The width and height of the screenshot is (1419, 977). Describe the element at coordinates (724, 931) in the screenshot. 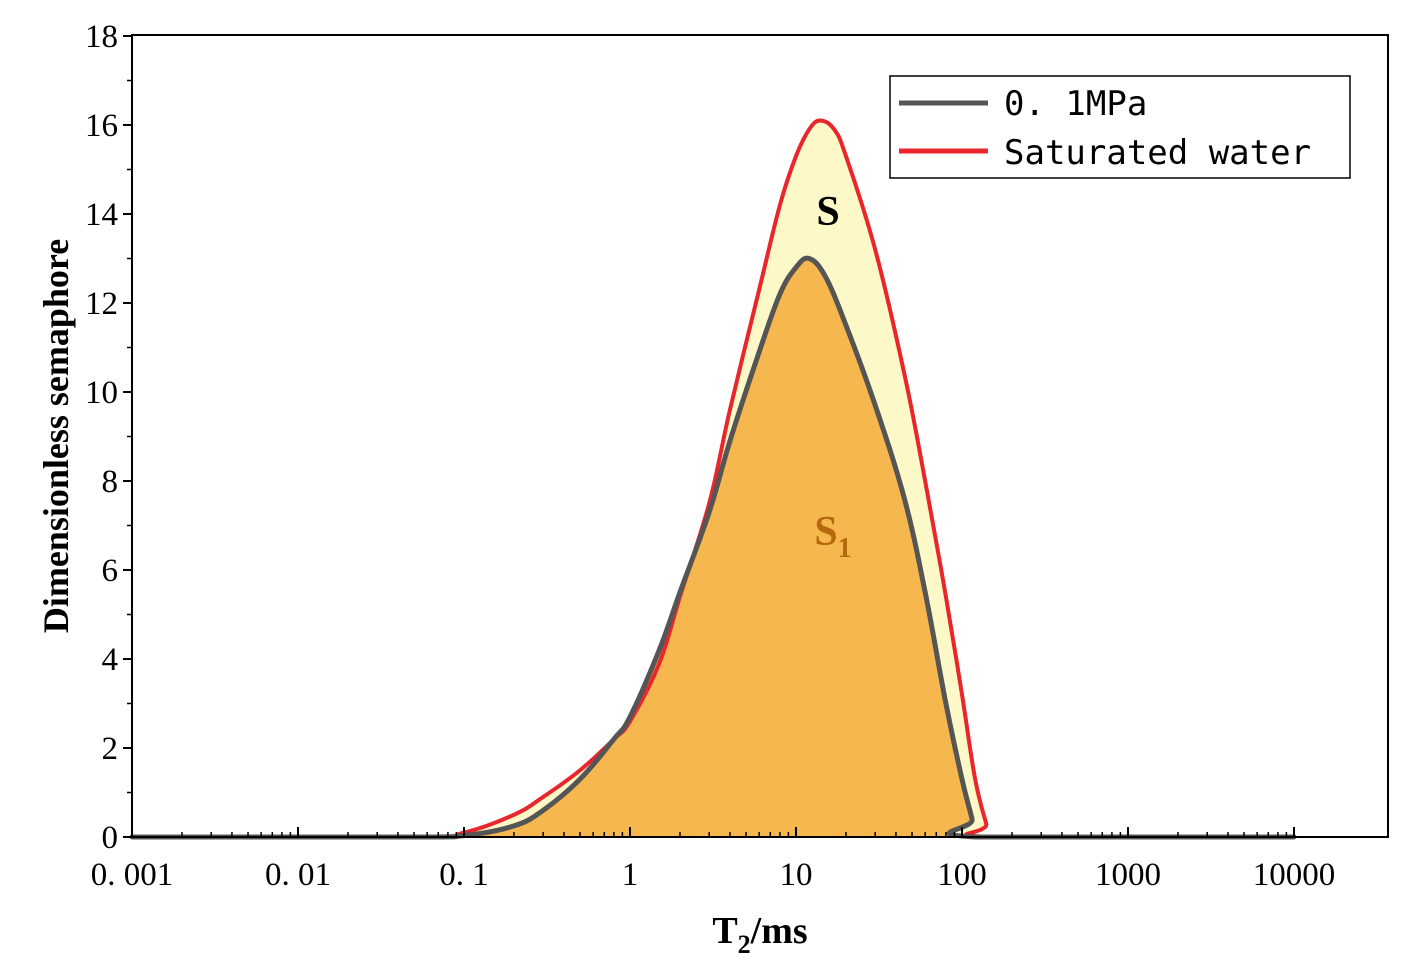

I see `x-axis-title-main: T` at that location.